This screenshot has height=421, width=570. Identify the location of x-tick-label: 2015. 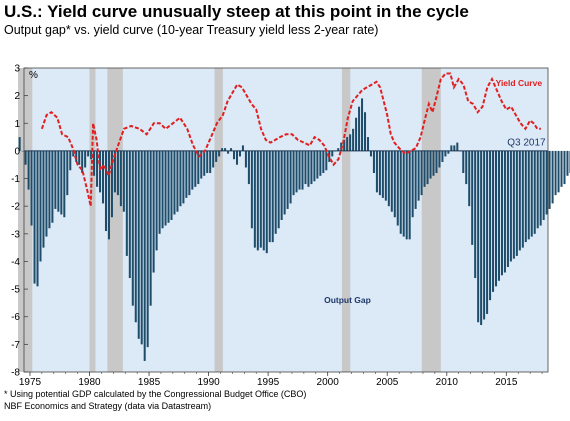
(506, 382).